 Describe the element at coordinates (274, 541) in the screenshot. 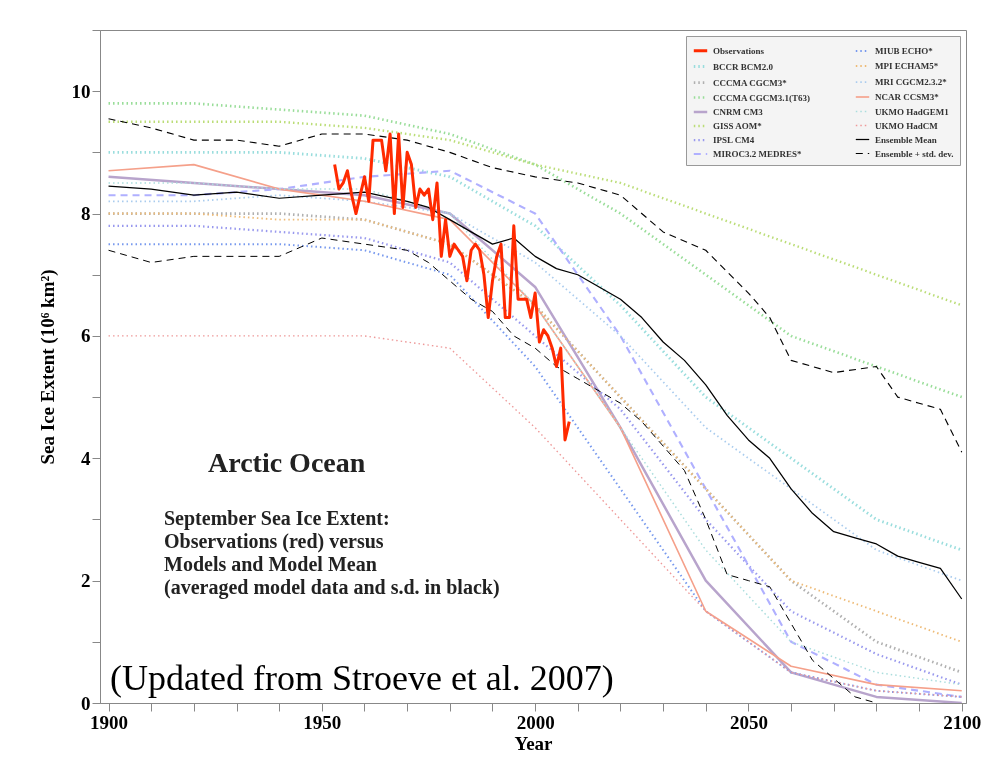

I see `annotation: Observations (red) versus` at that location.